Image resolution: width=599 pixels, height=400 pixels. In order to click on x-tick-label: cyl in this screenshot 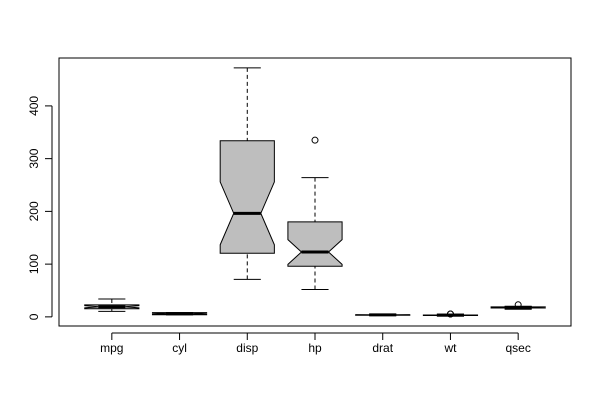, I will do `click(179, 348)`.